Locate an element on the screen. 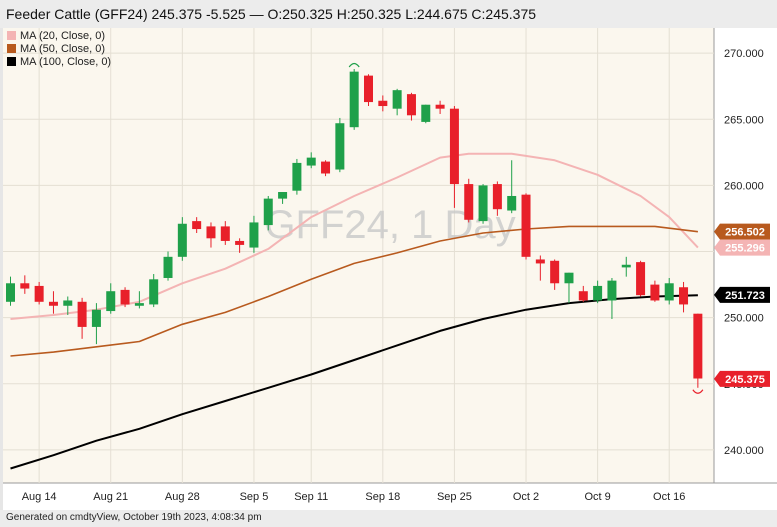  price-label-text: 256.502 is located at coordinates (745, 233).